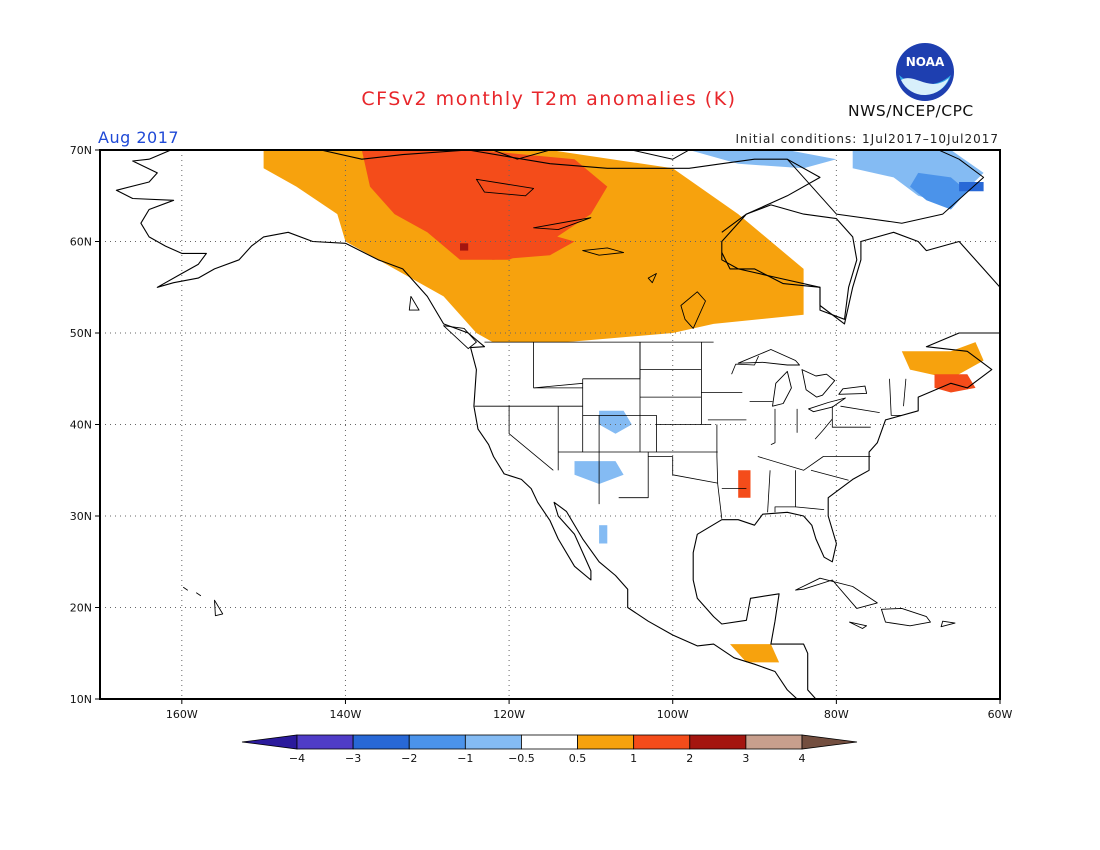 This screenshot has width=1100, height=850. I want to click on colorbar-arrow-high, so click(829, 742).